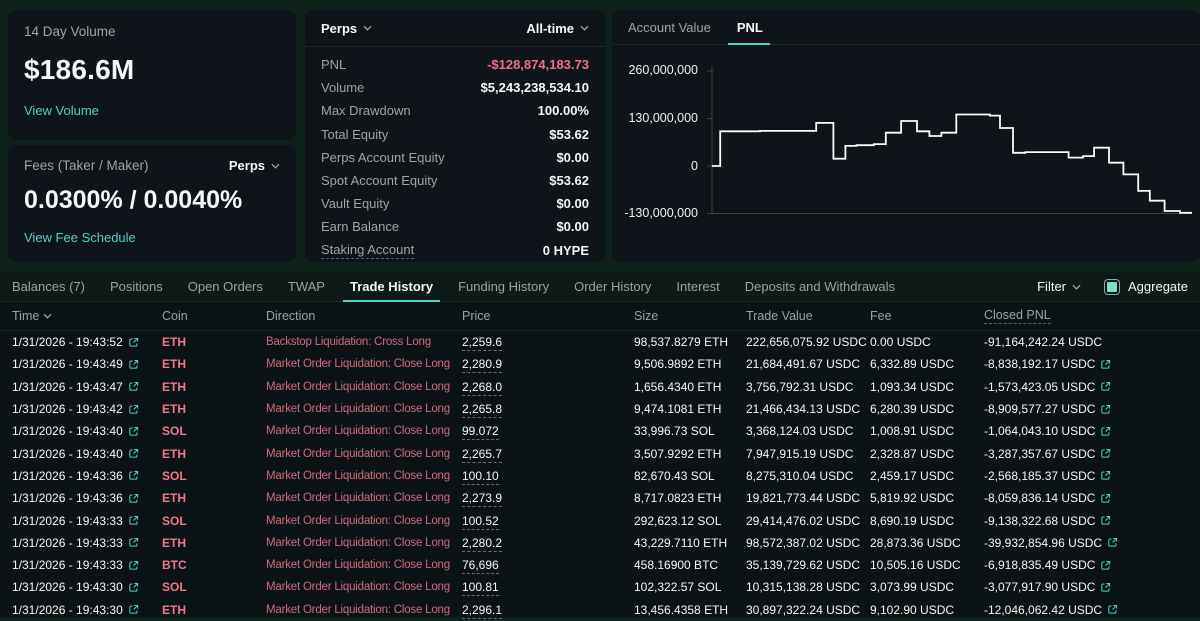 This screenshot has width=1200, height=621. Describe the element at coordinates (803, 520) in the screenshot. I see `trade-value: 29,414,476.02 USDC` at that location.